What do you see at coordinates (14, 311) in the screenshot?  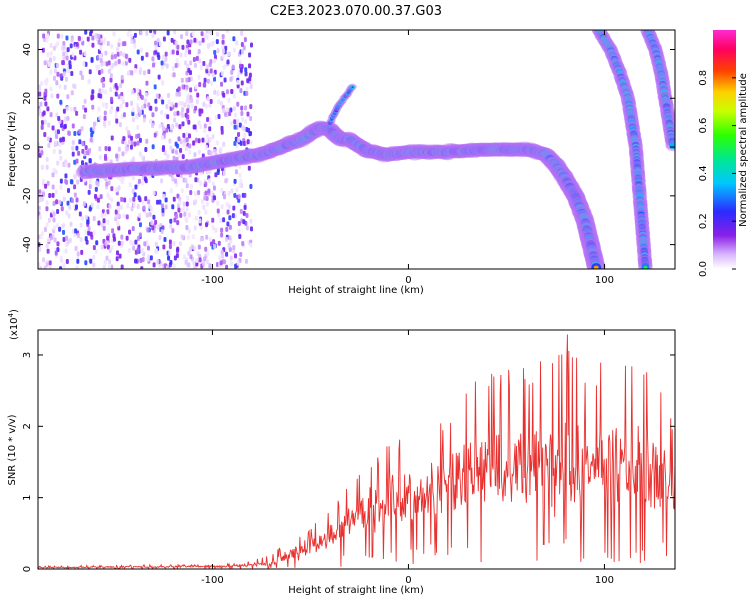 I see `snr-multiplier-close: )` at bounding box center [14, 311].